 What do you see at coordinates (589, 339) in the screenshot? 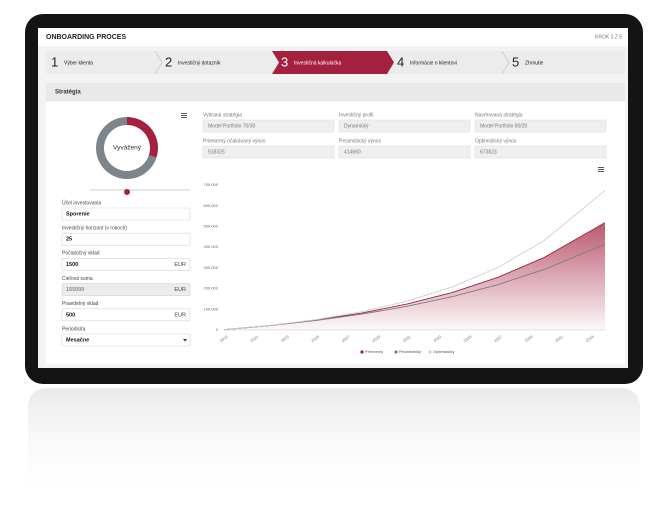
I see `x-tick-label: 2043` at bounding box center [589, 339].